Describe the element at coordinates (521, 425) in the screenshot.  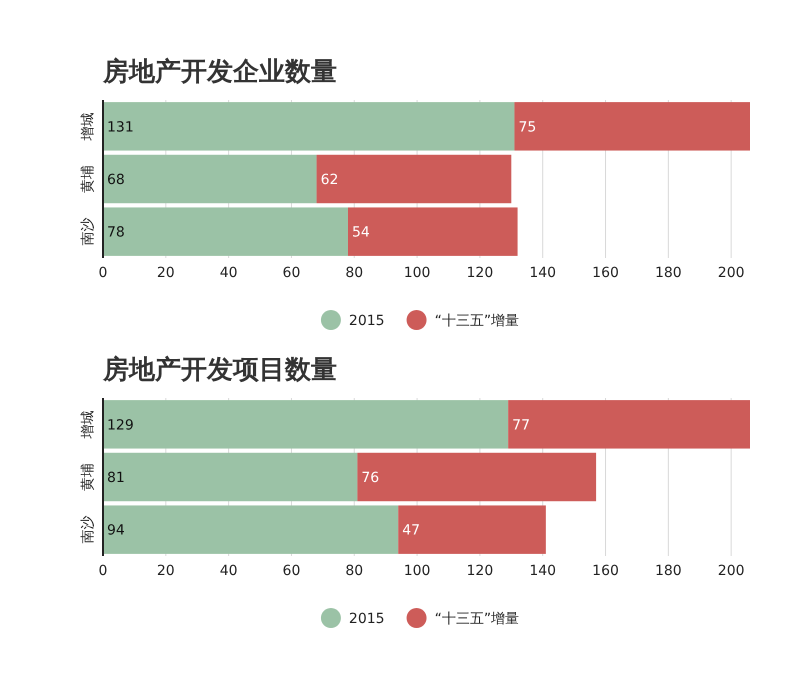
I see `data-label: 77` at that location.